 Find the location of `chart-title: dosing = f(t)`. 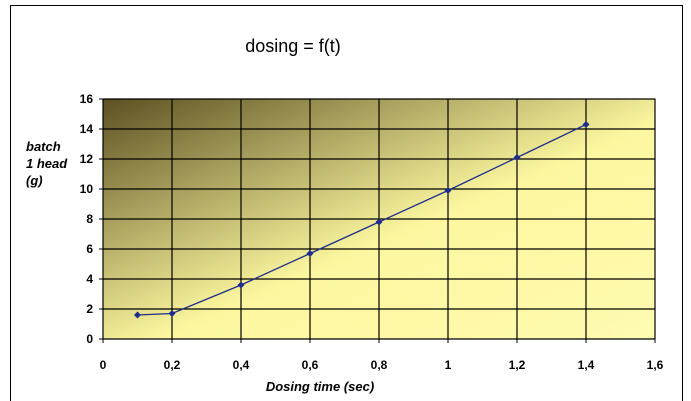

chart-title: dosing = f(t) is located at coordinates (293, 46).